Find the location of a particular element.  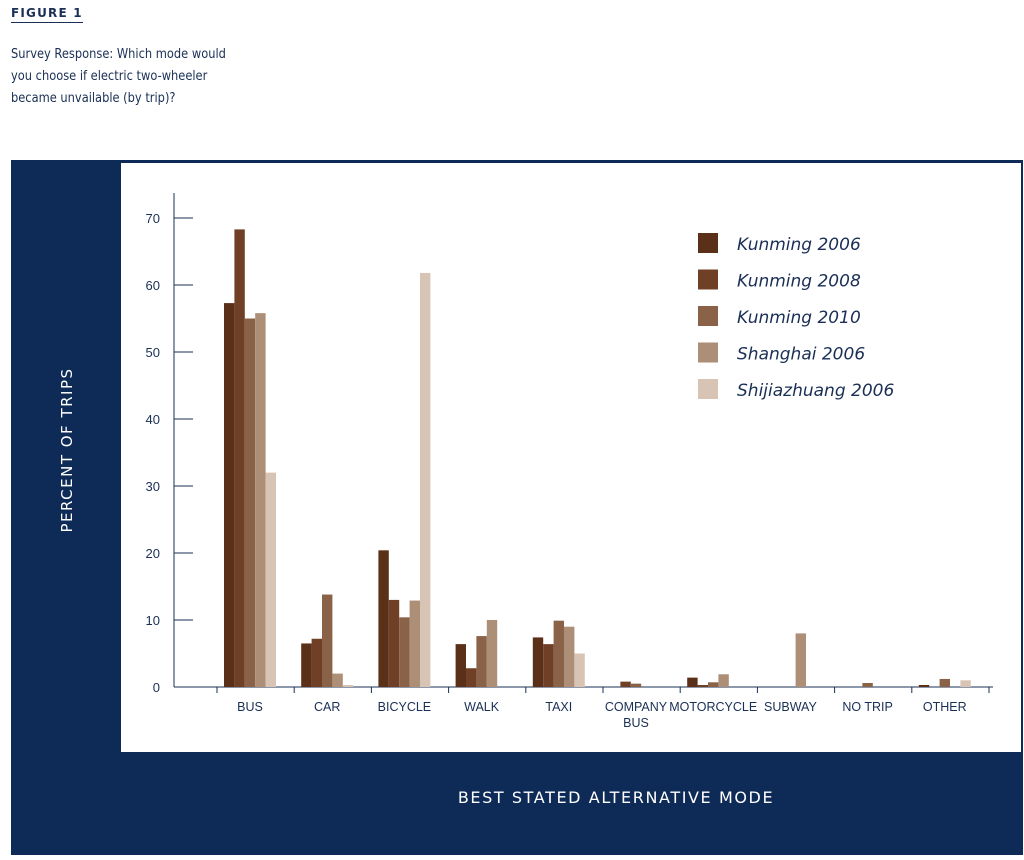

legend-label: Kunming 2010 is located at coordinates (799, 318).